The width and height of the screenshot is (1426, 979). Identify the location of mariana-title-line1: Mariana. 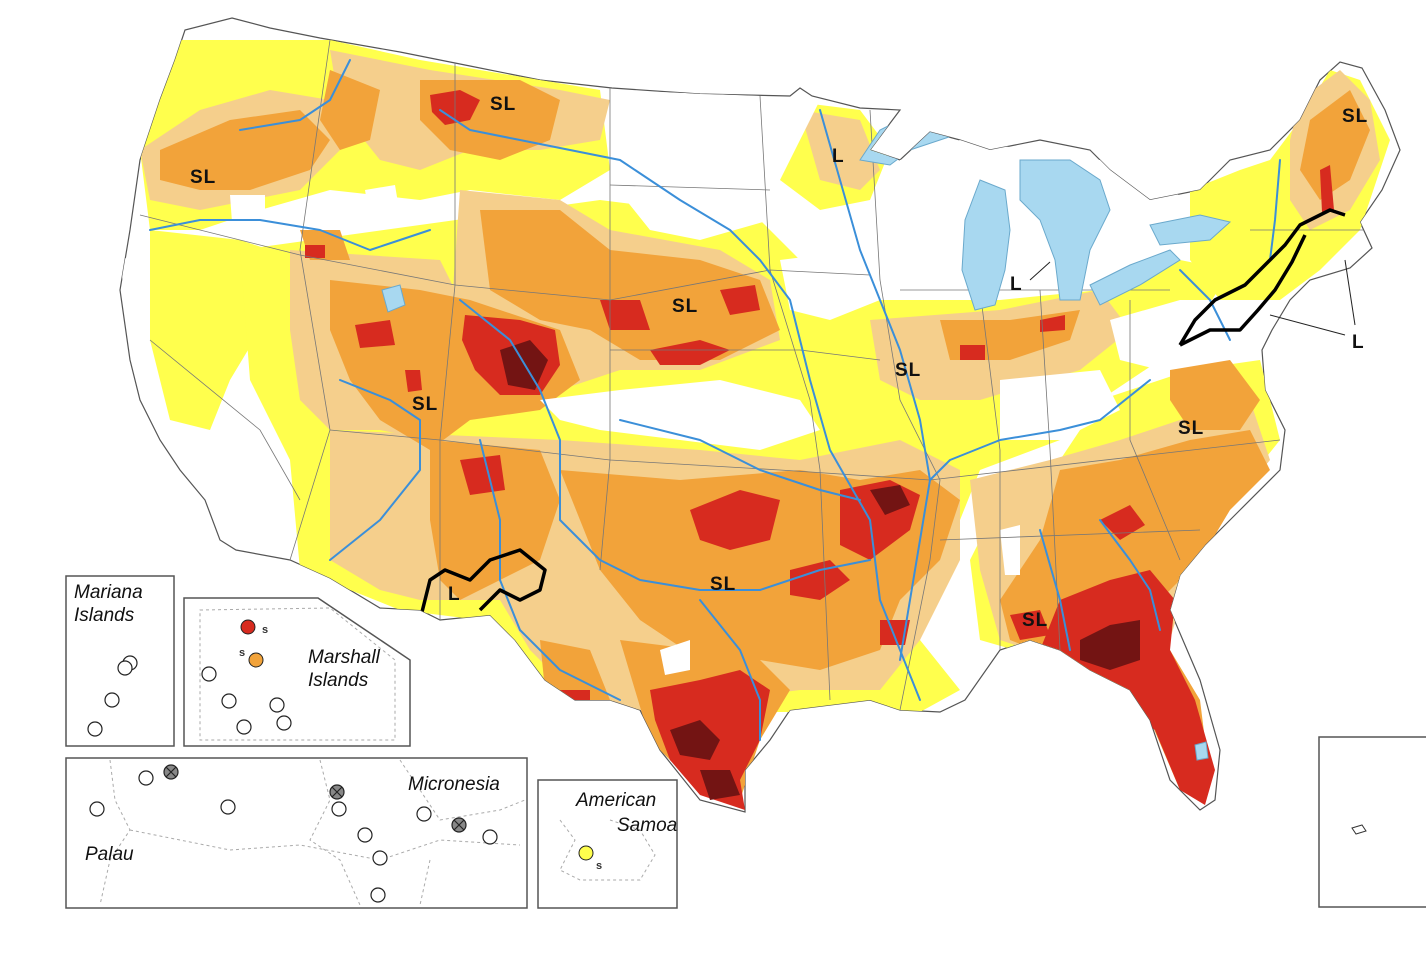
(108, 592).